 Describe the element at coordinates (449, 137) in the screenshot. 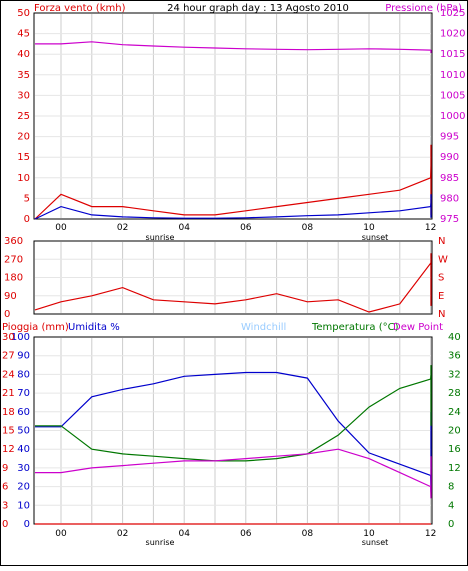

I see `y-tick-label: 995` at that location.